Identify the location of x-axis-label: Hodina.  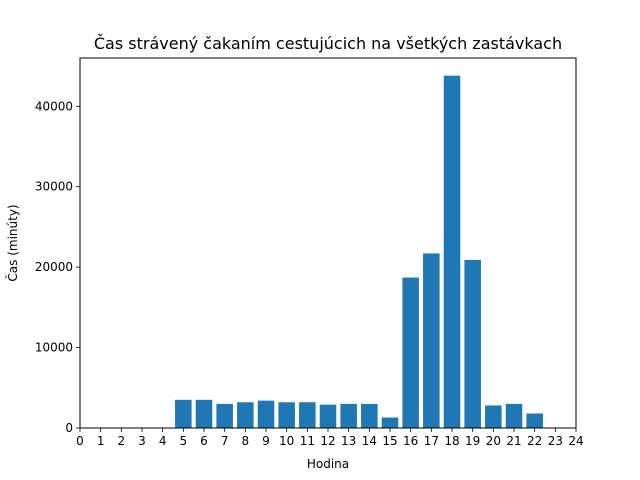
(328, 464).